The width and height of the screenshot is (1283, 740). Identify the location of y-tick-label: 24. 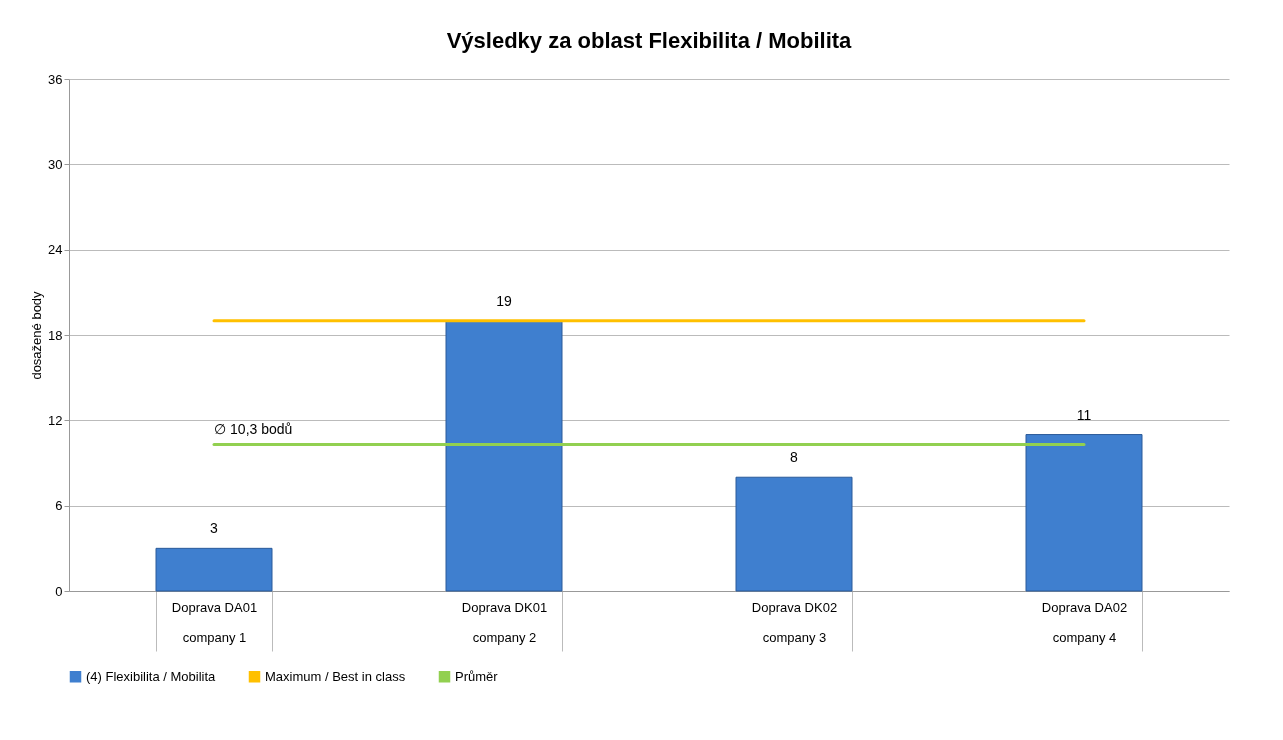
(55, 250).